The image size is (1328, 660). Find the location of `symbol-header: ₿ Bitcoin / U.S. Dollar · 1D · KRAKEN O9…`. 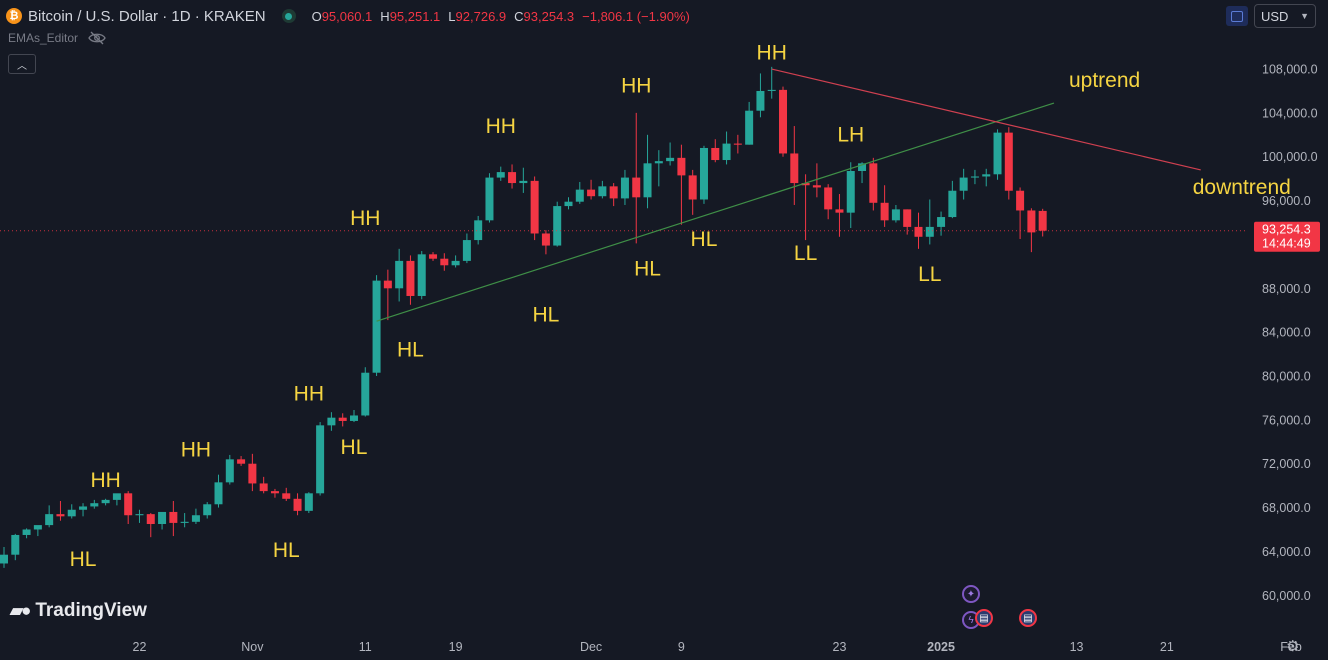

symbol-header: ₿ Bitcoin / U.S. Dollar · 1D · KRAKEN O9… is located at coordinates (348, 16).